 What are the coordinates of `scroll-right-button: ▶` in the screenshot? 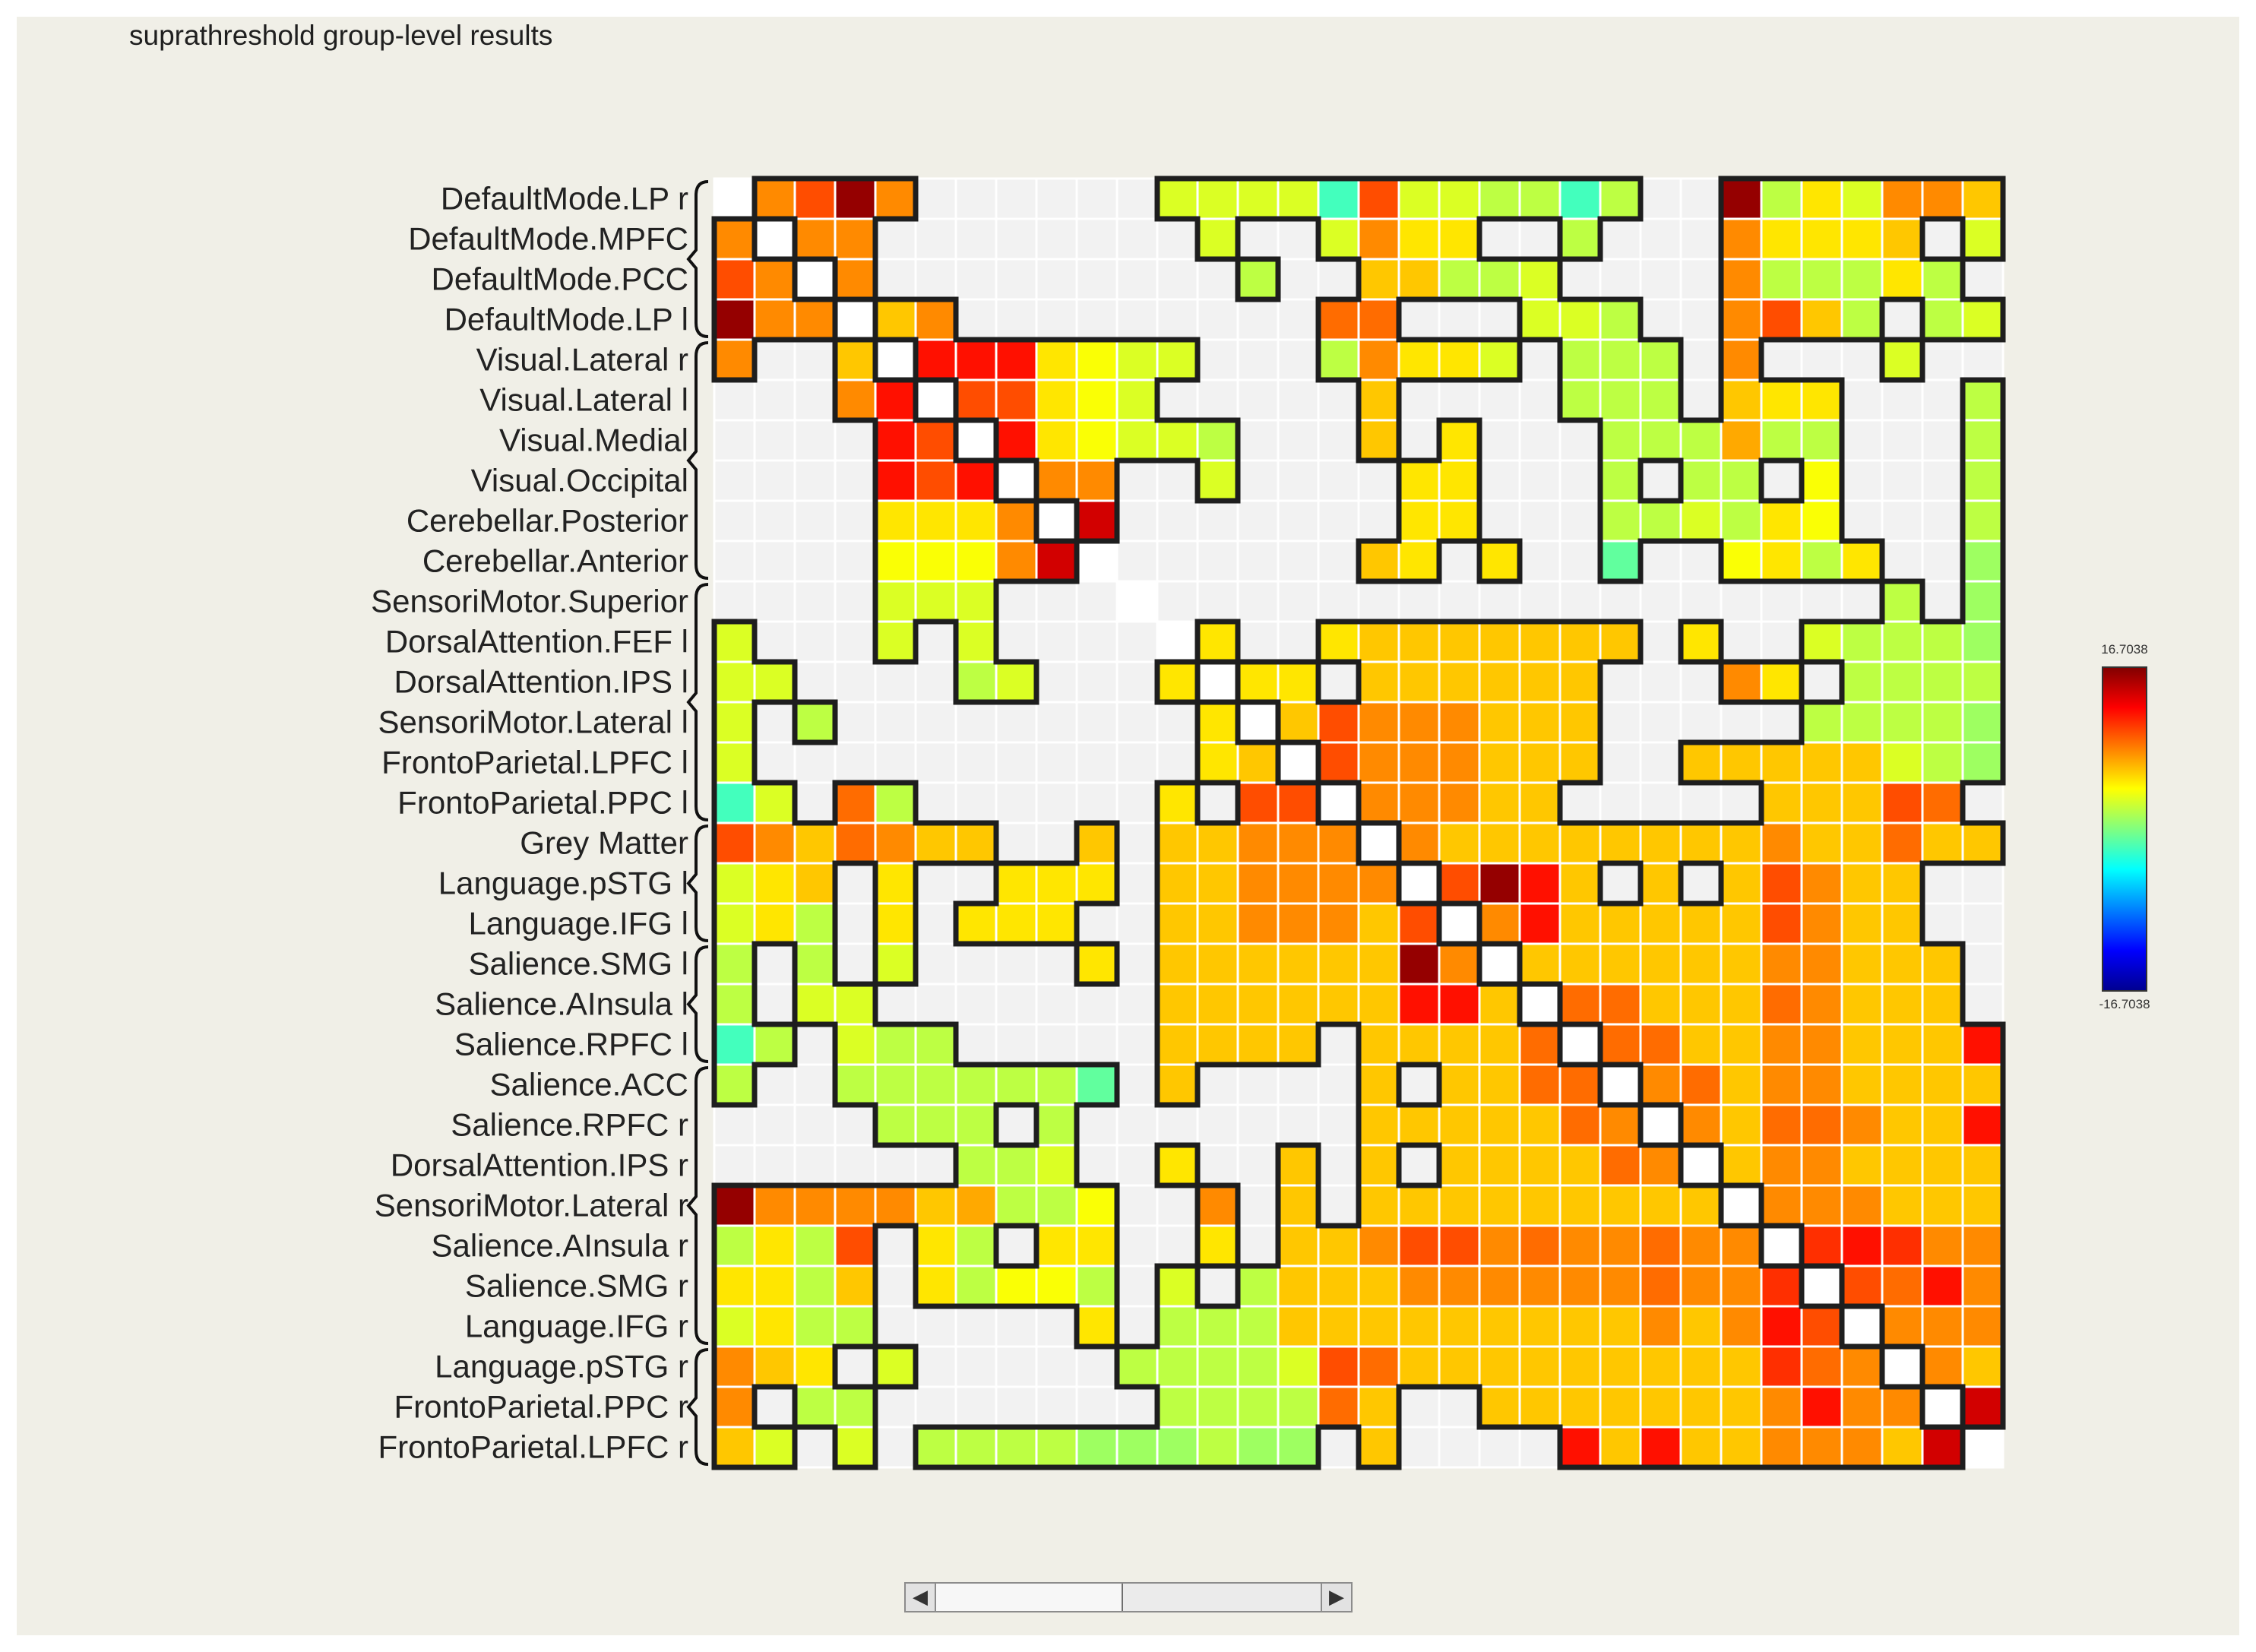 It's located at (1336, 1597).